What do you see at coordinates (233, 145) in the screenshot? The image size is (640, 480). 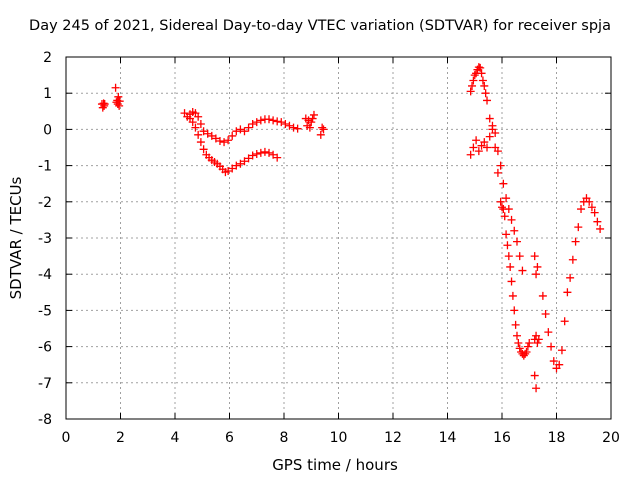 I see `series-seg_d` at bounding box center [233, 145].